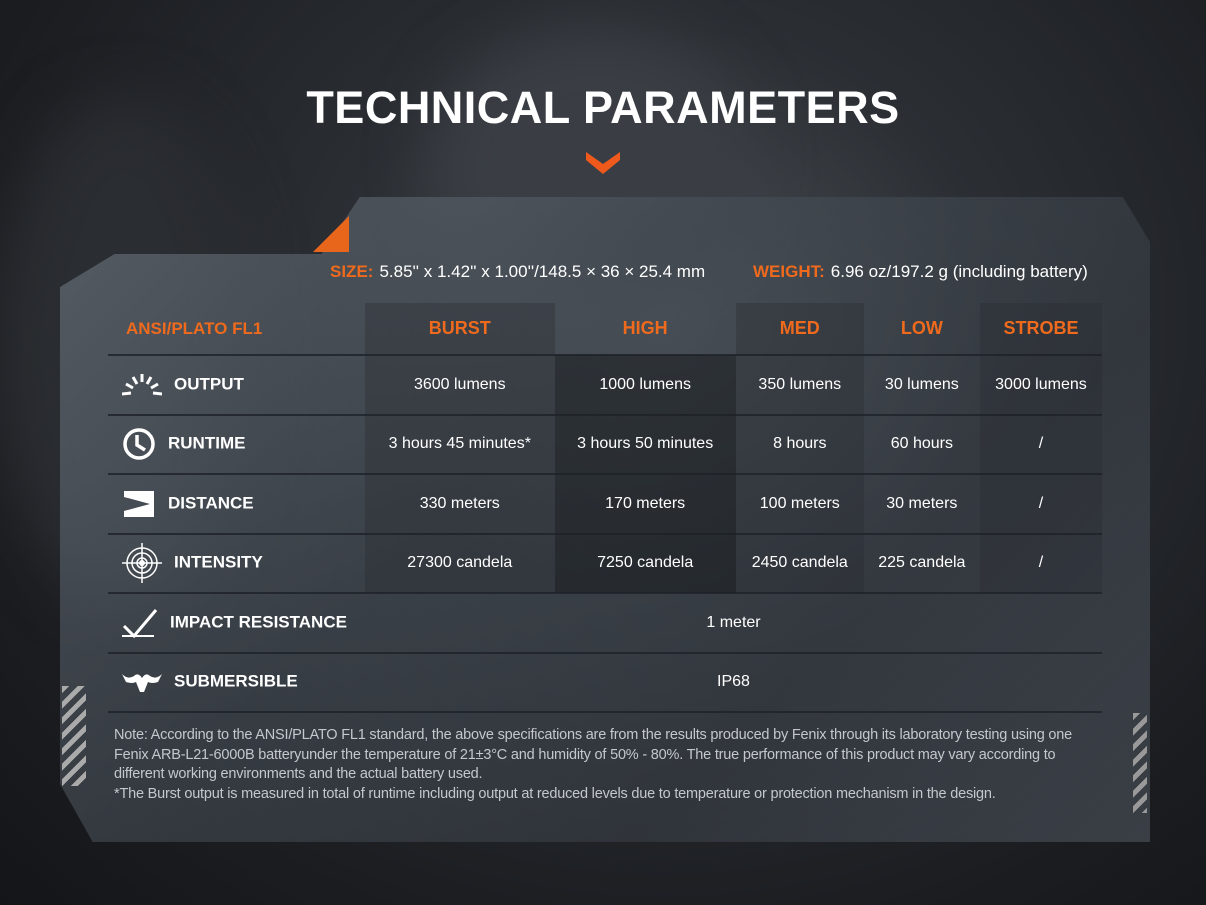 This screenshot has height=905, width=1206. What do you see at coordinates (799, 563) in the screenshot?
I see `cell: 2450 candela` at bounding box center [799, 563].